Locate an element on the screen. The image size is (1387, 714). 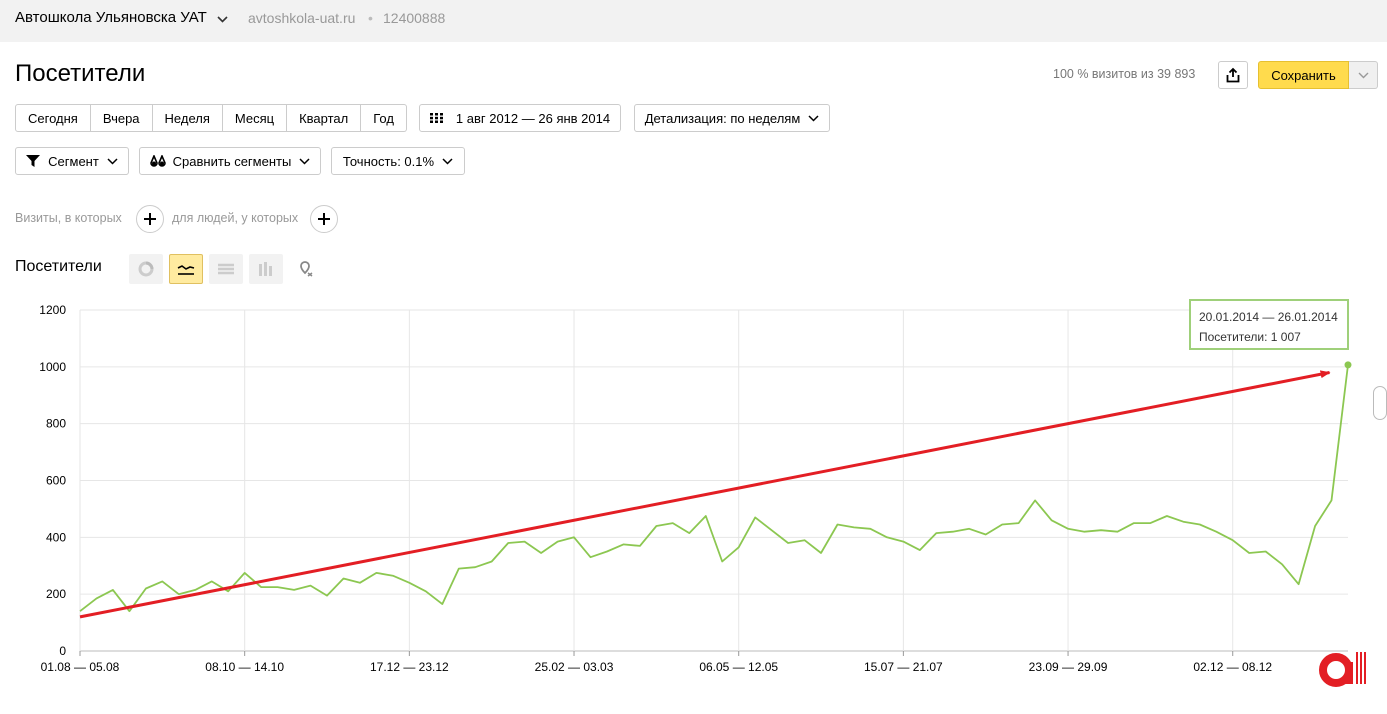
compare-segments-dropdown: Сравнить сегменты is located at coordinates (230, 161).